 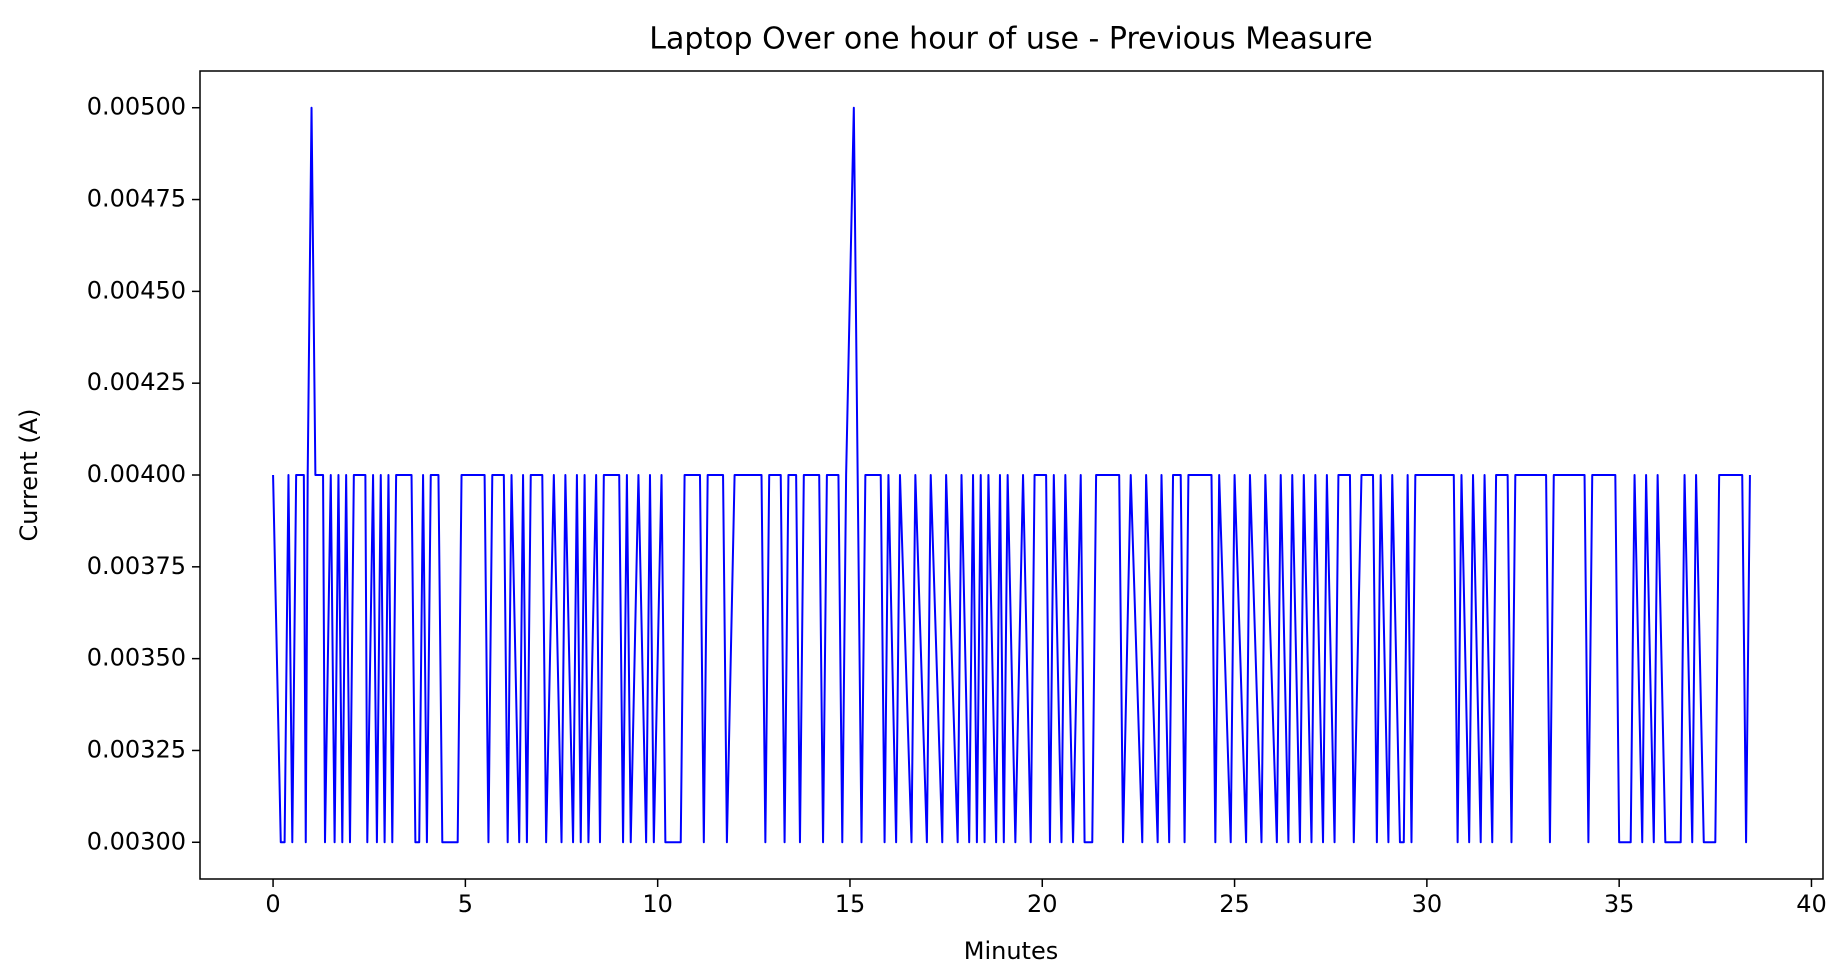 What do you see at coordinates (850, 904) in the screenshot?
I see `x-tick-label: 15` at bounding box center [850, 904].